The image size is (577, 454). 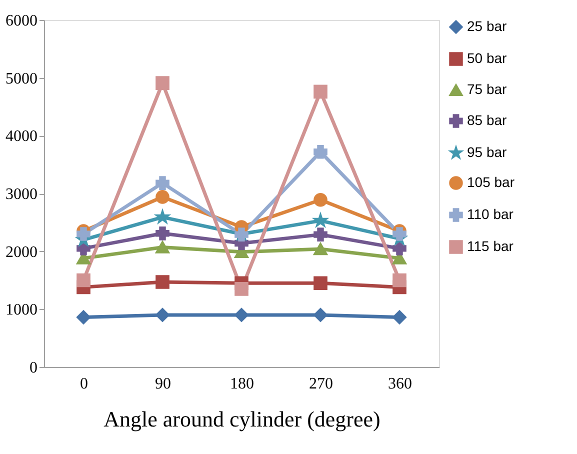 What do you see at coordinates (487, 58) in the screenshot?
I see `legend-label: 50 bar` at bounding box center [487, 58].